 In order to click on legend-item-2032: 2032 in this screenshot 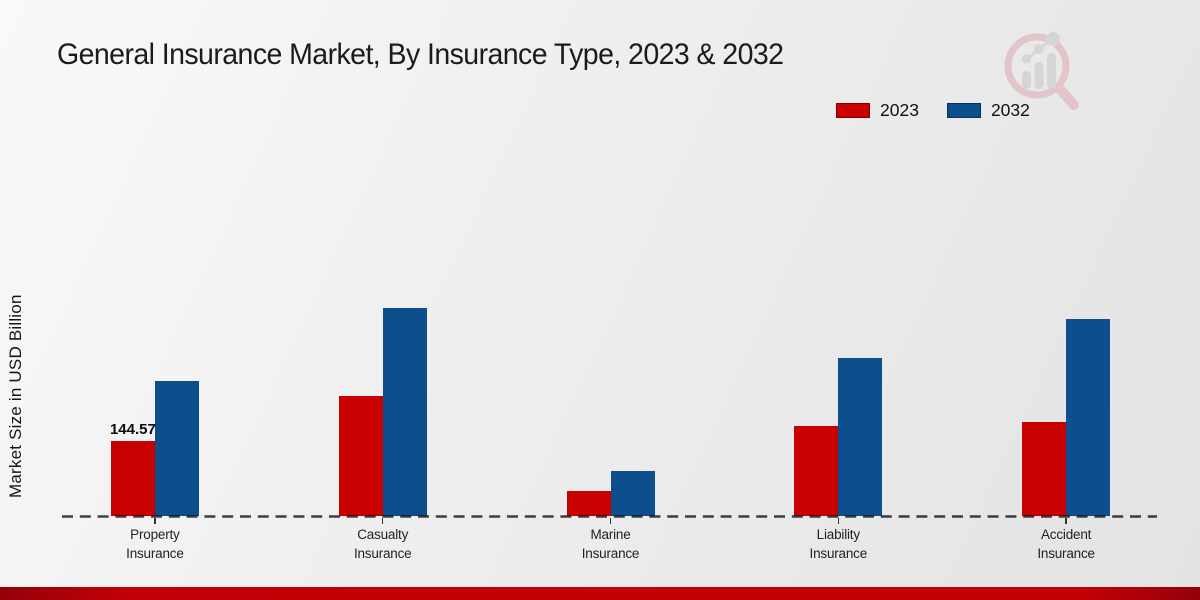, I will do `click(988, 110)`.